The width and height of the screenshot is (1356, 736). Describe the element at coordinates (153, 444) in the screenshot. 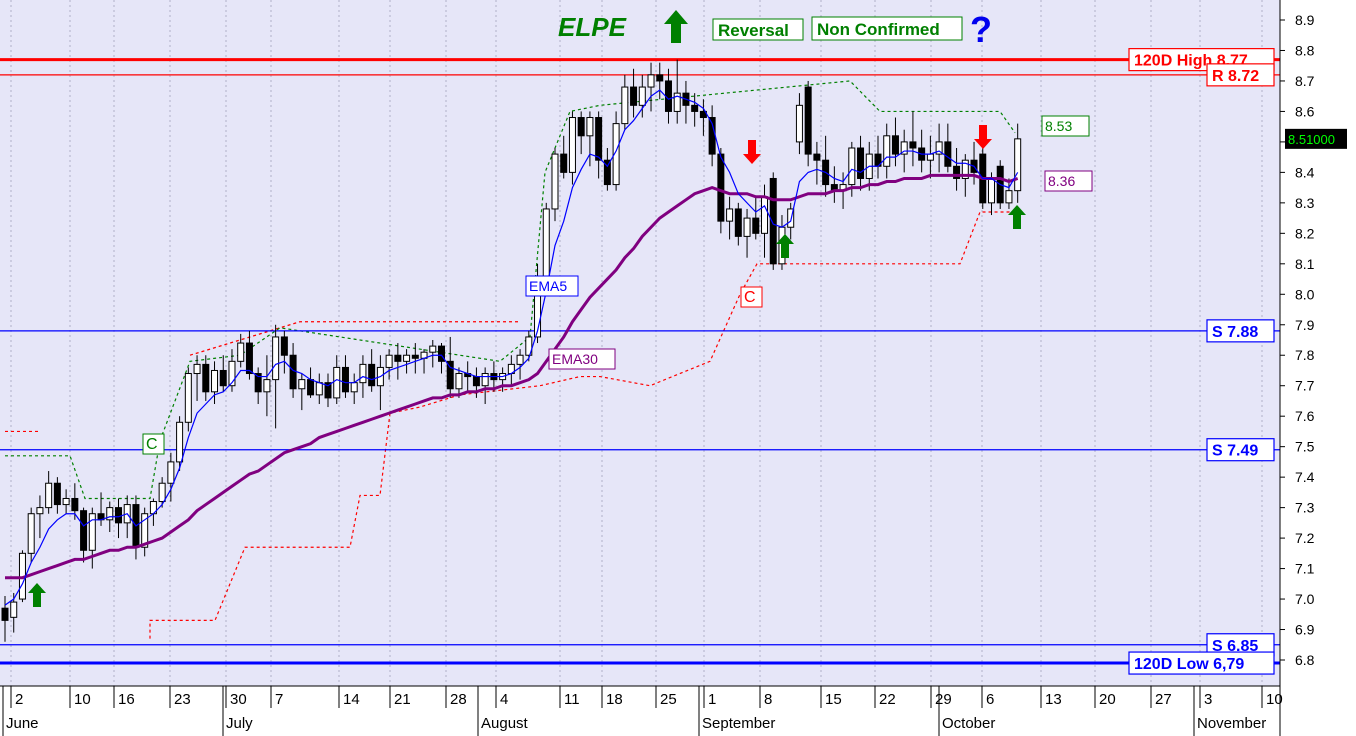

I see `c-label-green-box` at that location.